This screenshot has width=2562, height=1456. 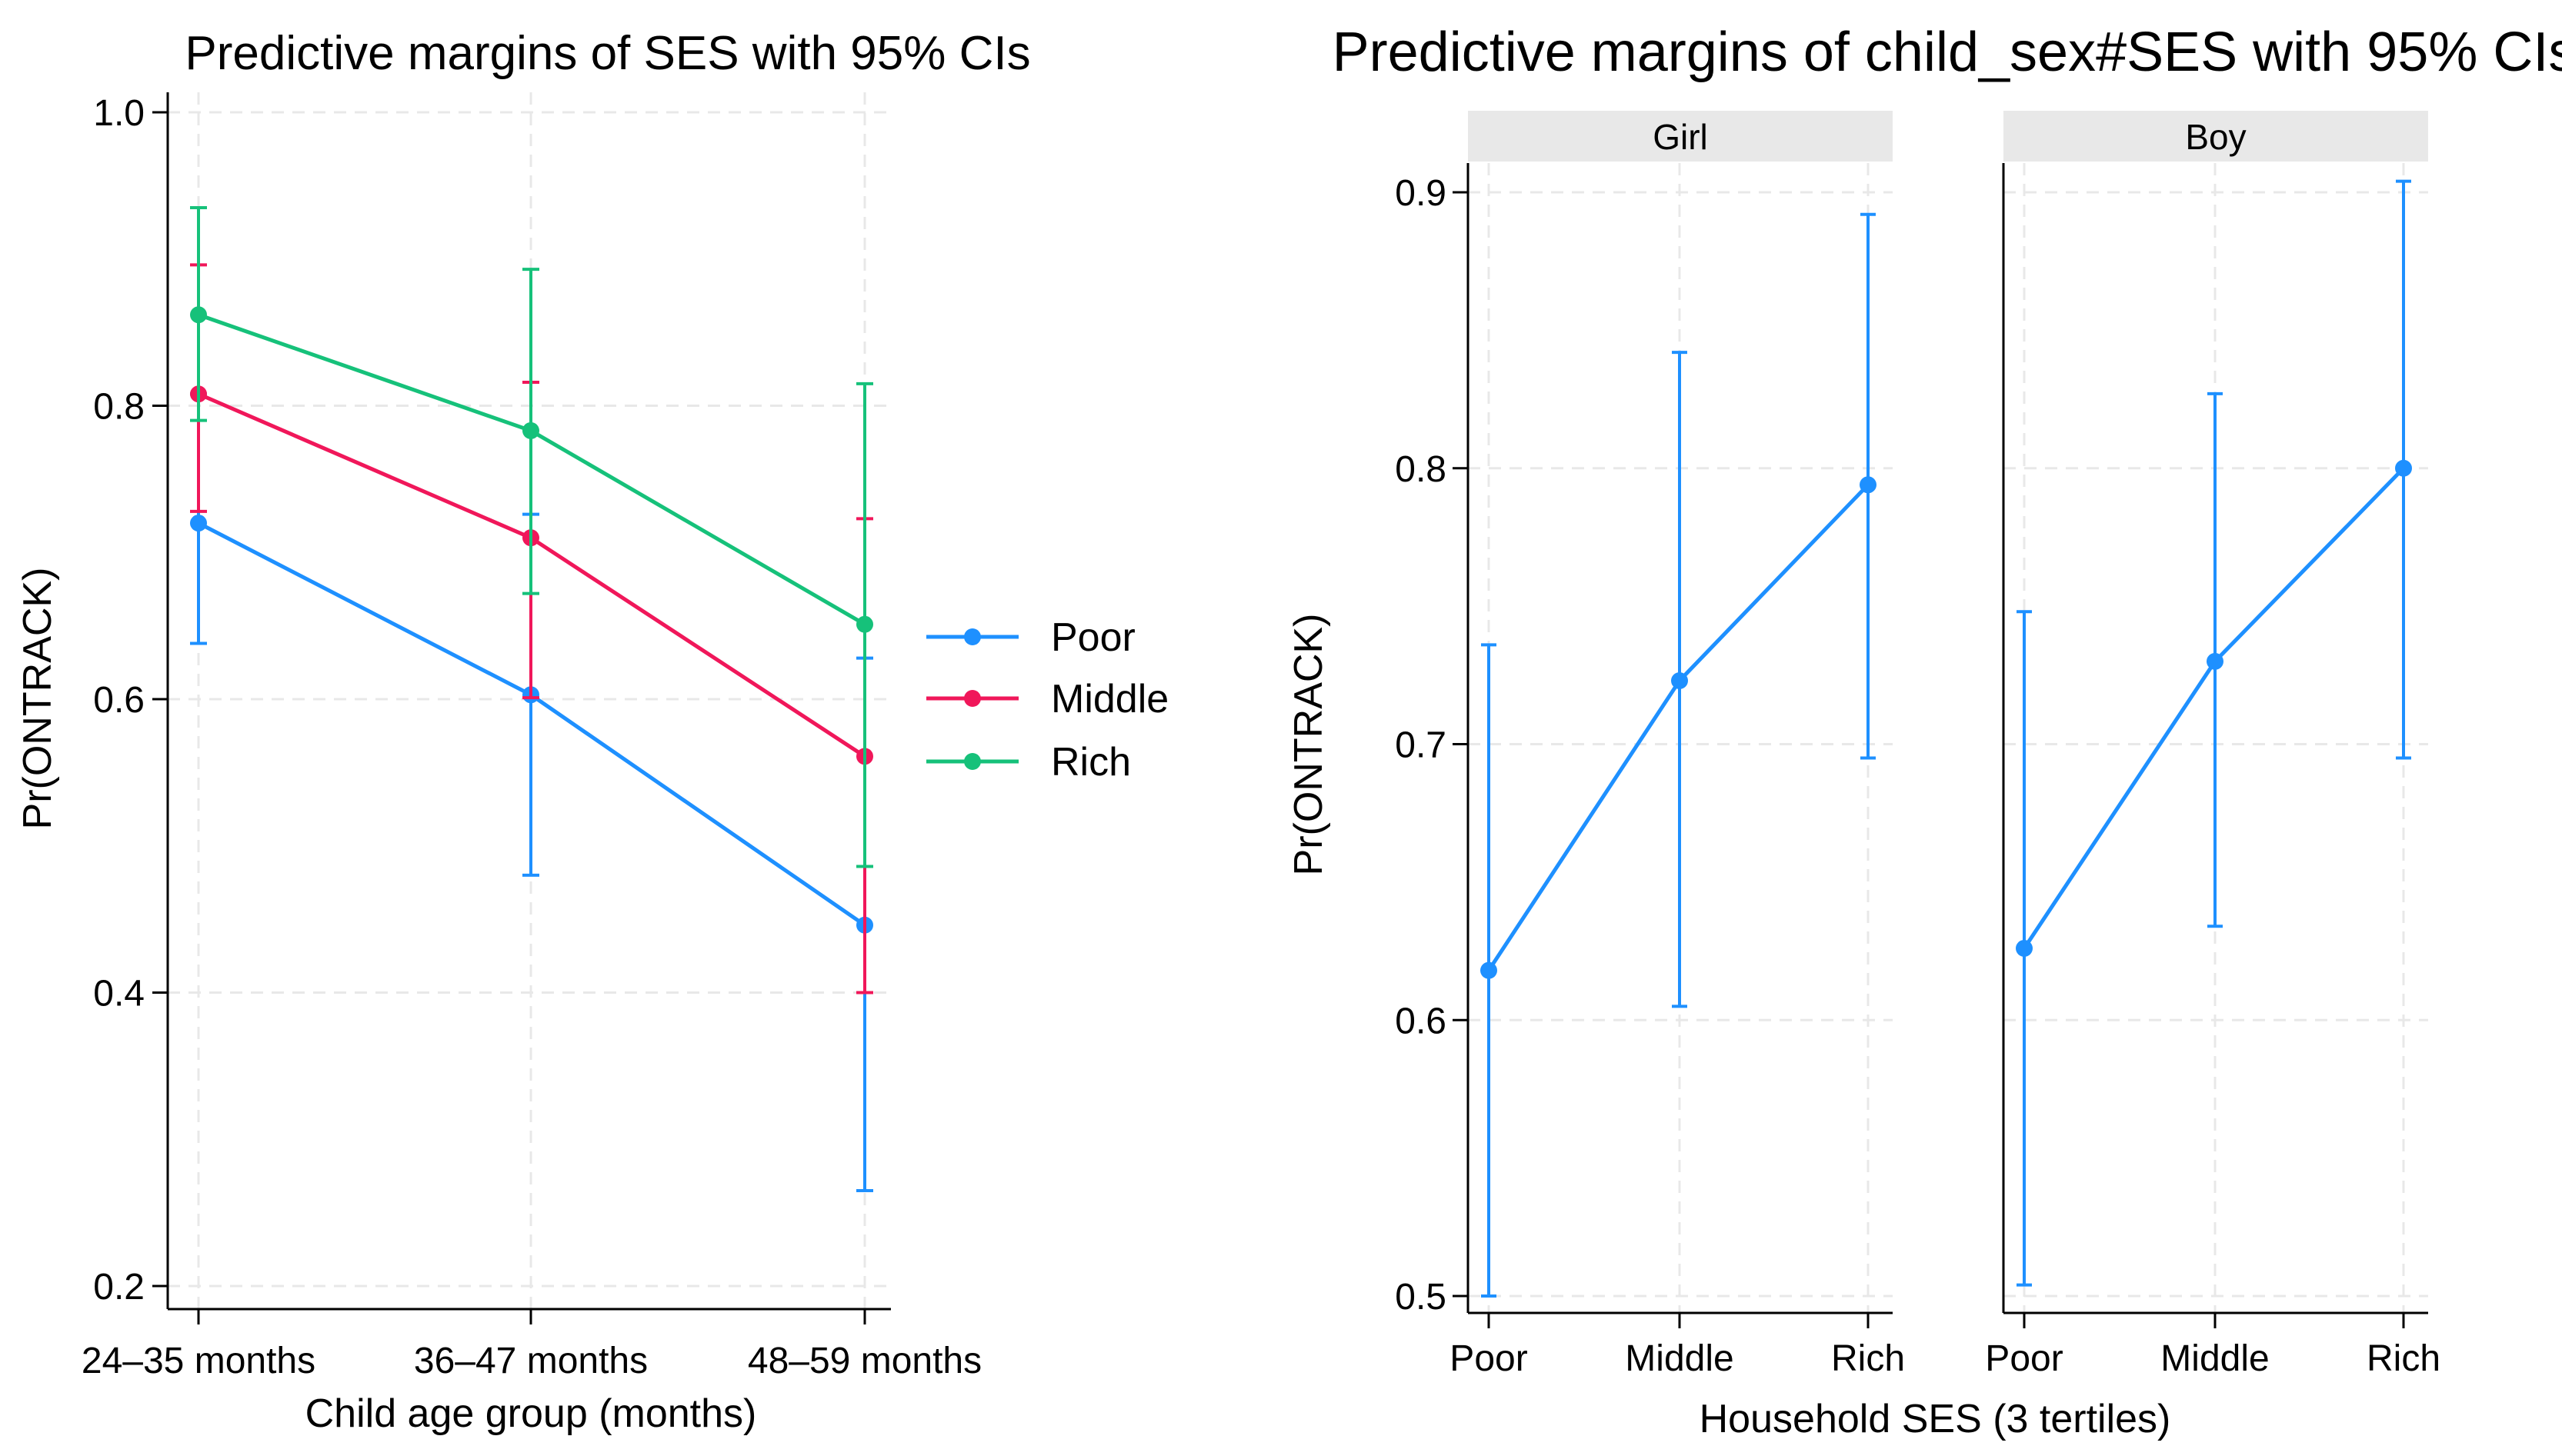 What do you see at coordinates (1421, 745) in the screenshot?
I see `chart2-y-tick-label: 0.7` at bounding box center [1421, 745].